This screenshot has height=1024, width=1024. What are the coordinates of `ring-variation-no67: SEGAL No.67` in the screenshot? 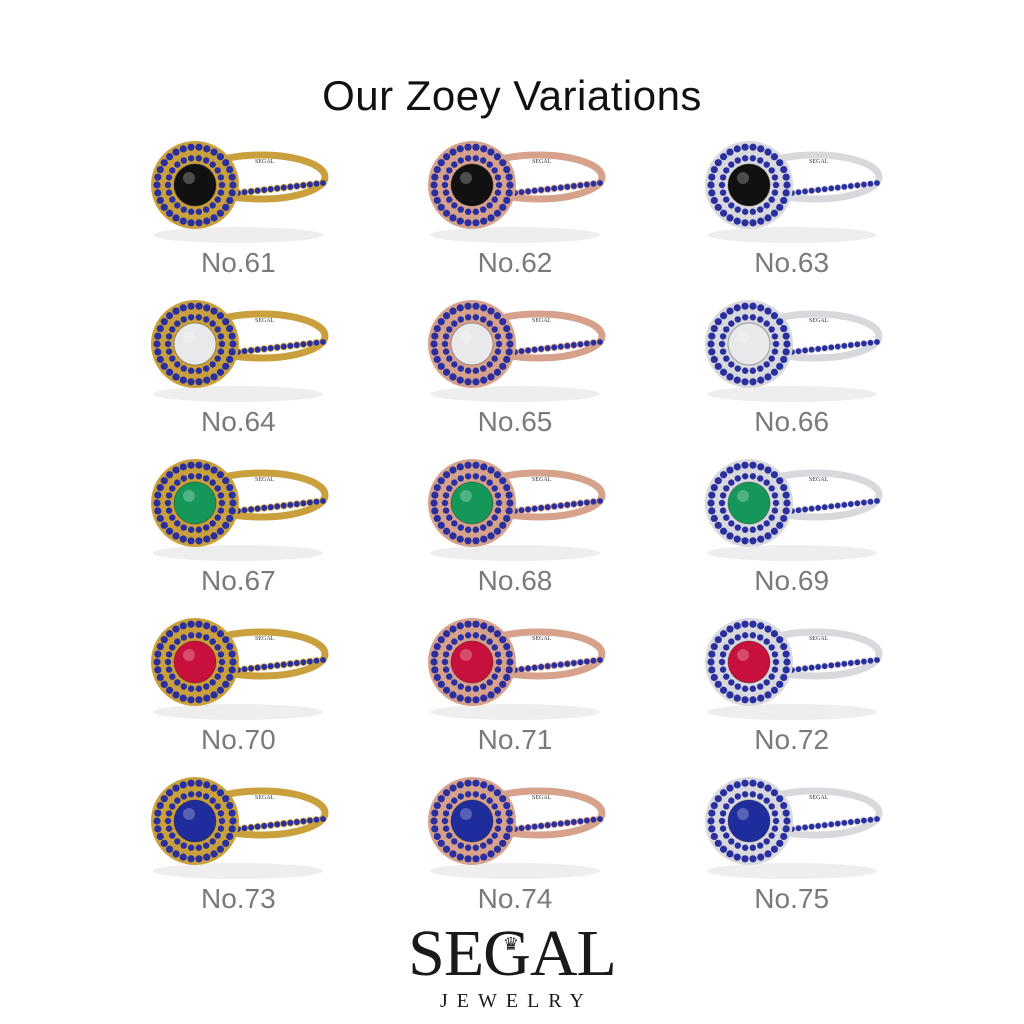 It's located at (238, 531).